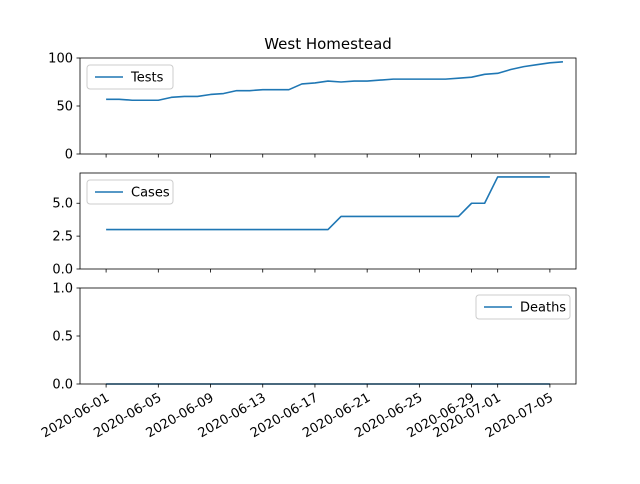  I want to click on legend-label-deaths: Deaths, so click(543, 308).